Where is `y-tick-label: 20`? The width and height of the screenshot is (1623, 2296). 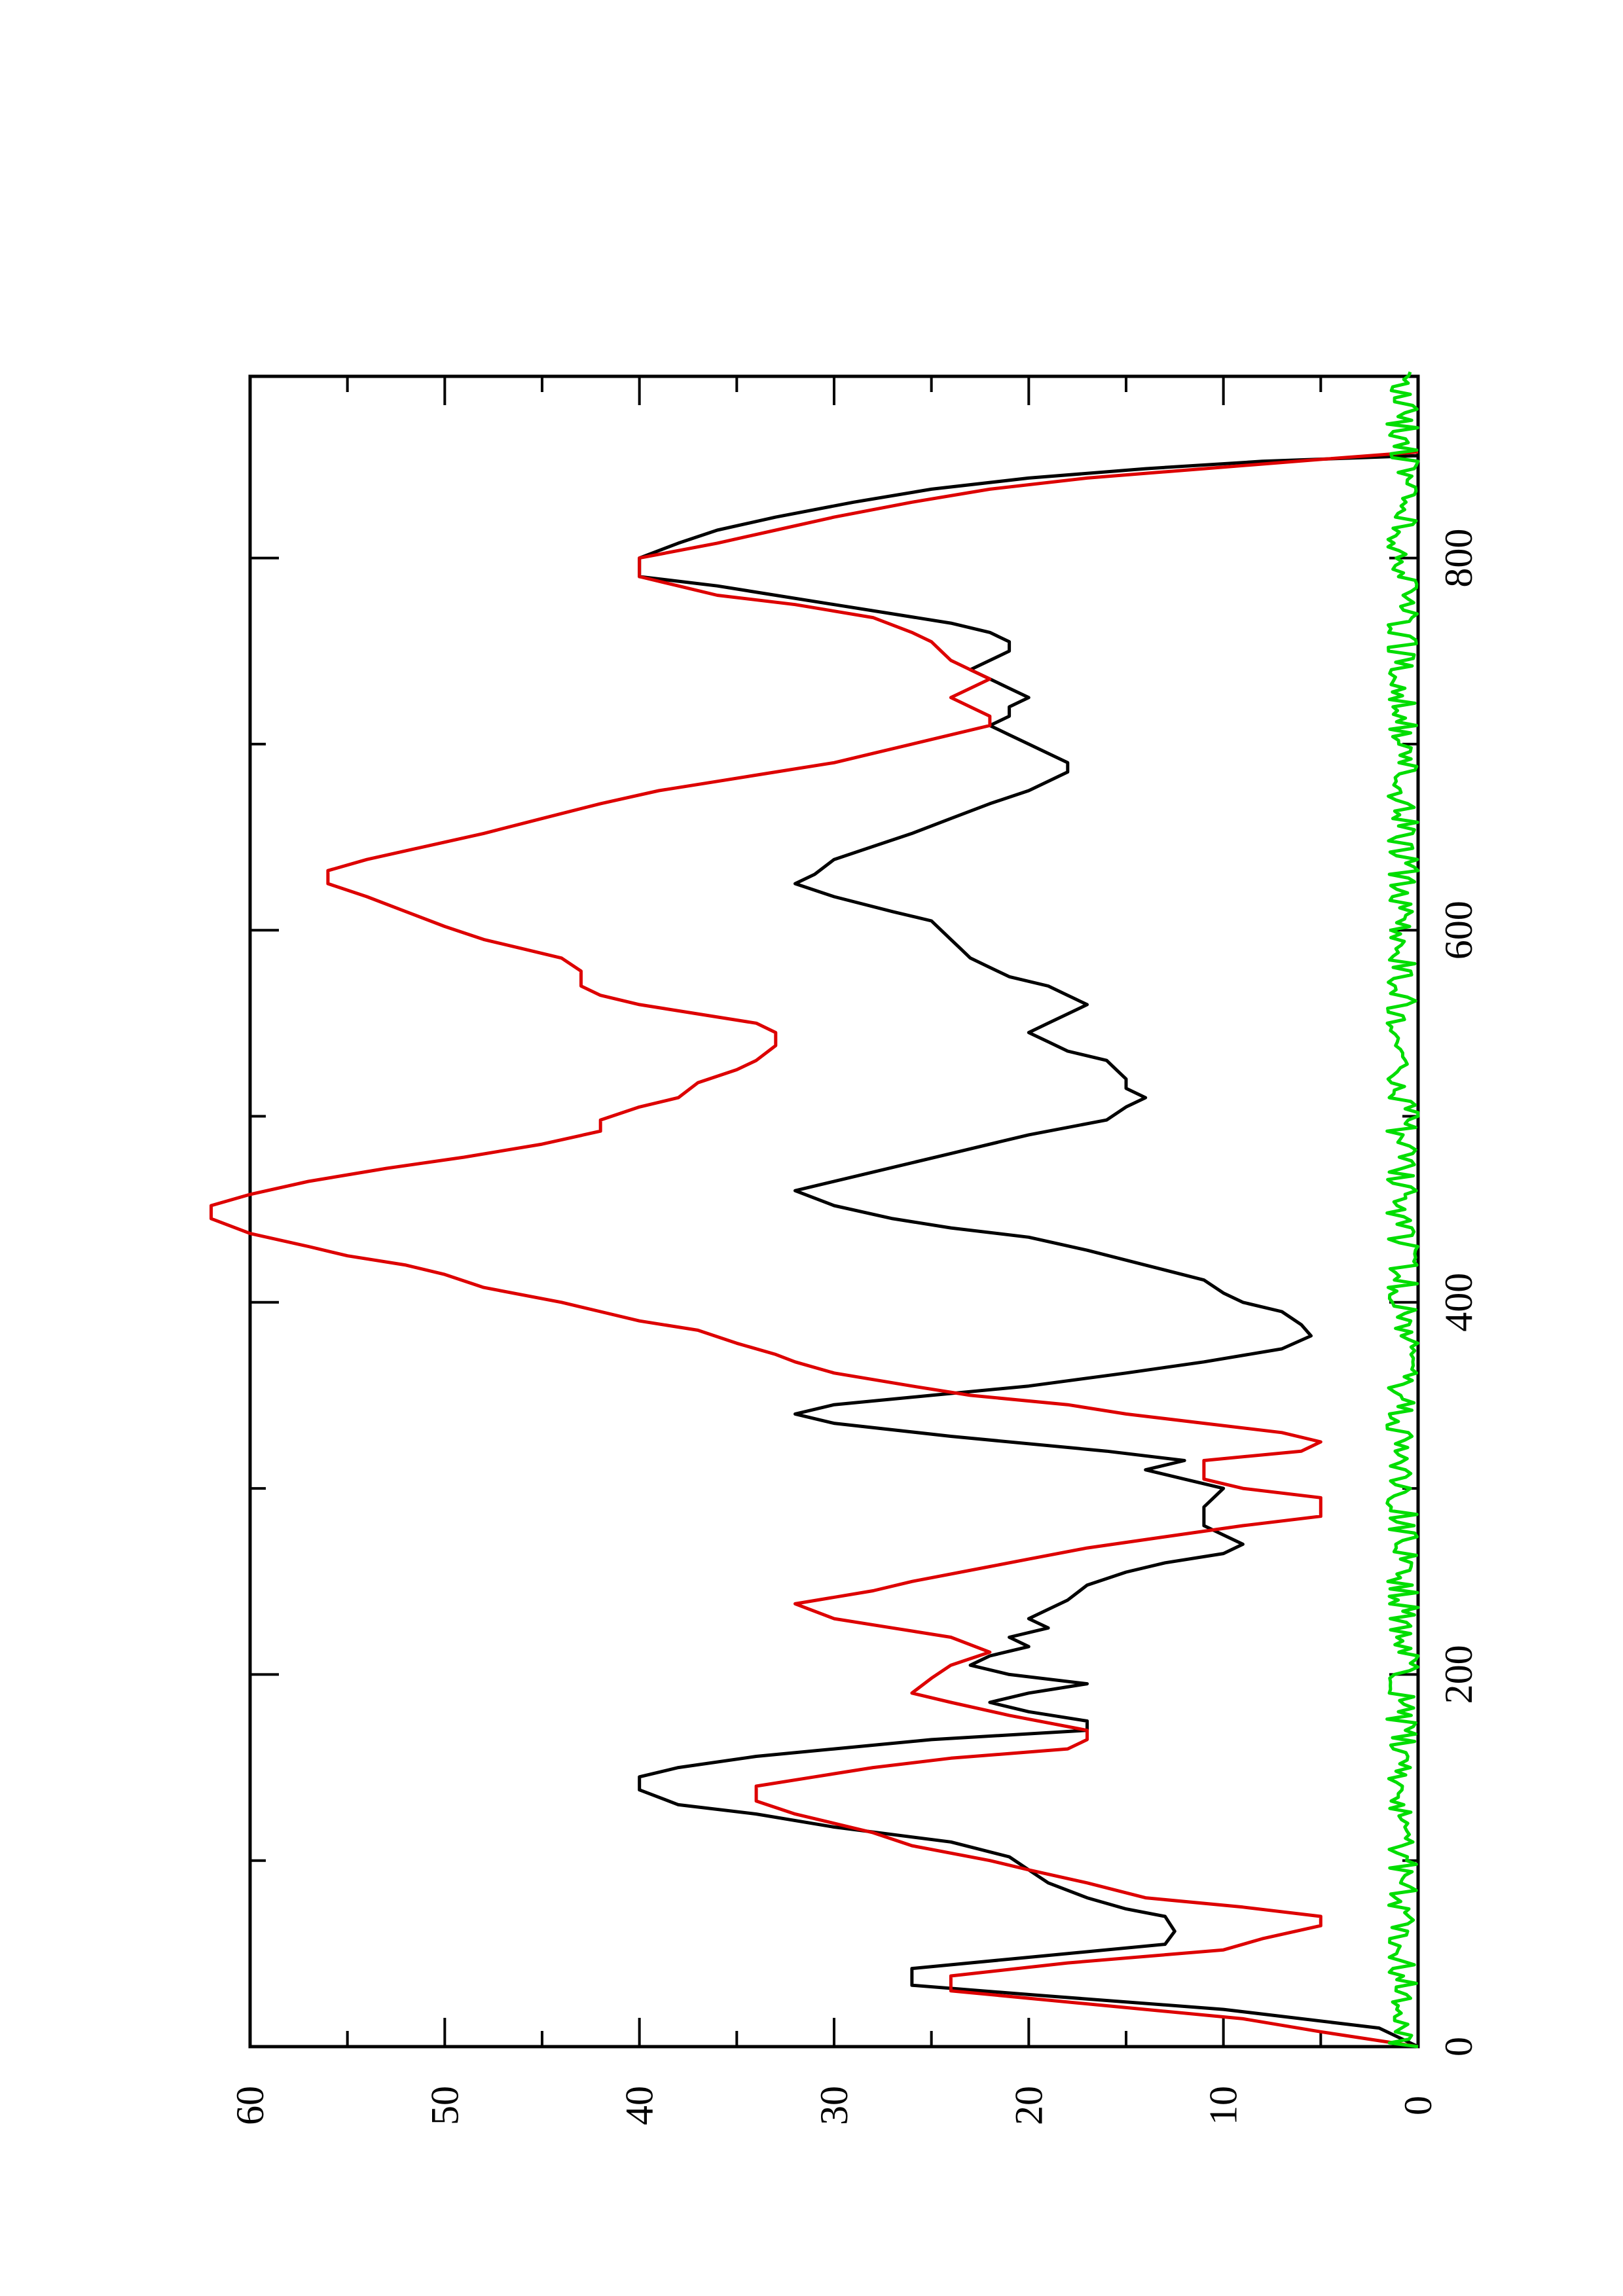 y-tick-label: 20 is located at coordinates (1028, 2105).